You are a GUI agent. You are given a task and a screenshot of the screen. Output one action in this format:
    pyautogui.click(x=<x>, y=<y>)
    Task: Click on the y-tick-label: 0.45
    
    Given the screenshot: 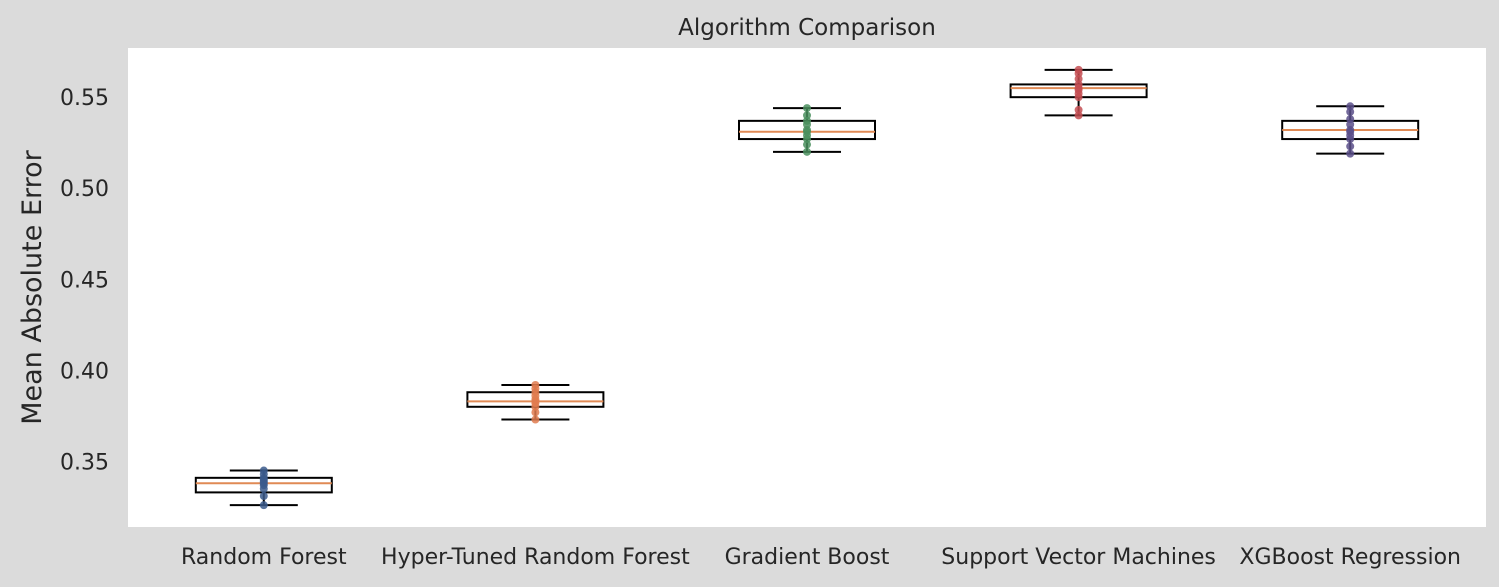 What is the action you would take?
    pyautogui.click(x=84, y=280)
    